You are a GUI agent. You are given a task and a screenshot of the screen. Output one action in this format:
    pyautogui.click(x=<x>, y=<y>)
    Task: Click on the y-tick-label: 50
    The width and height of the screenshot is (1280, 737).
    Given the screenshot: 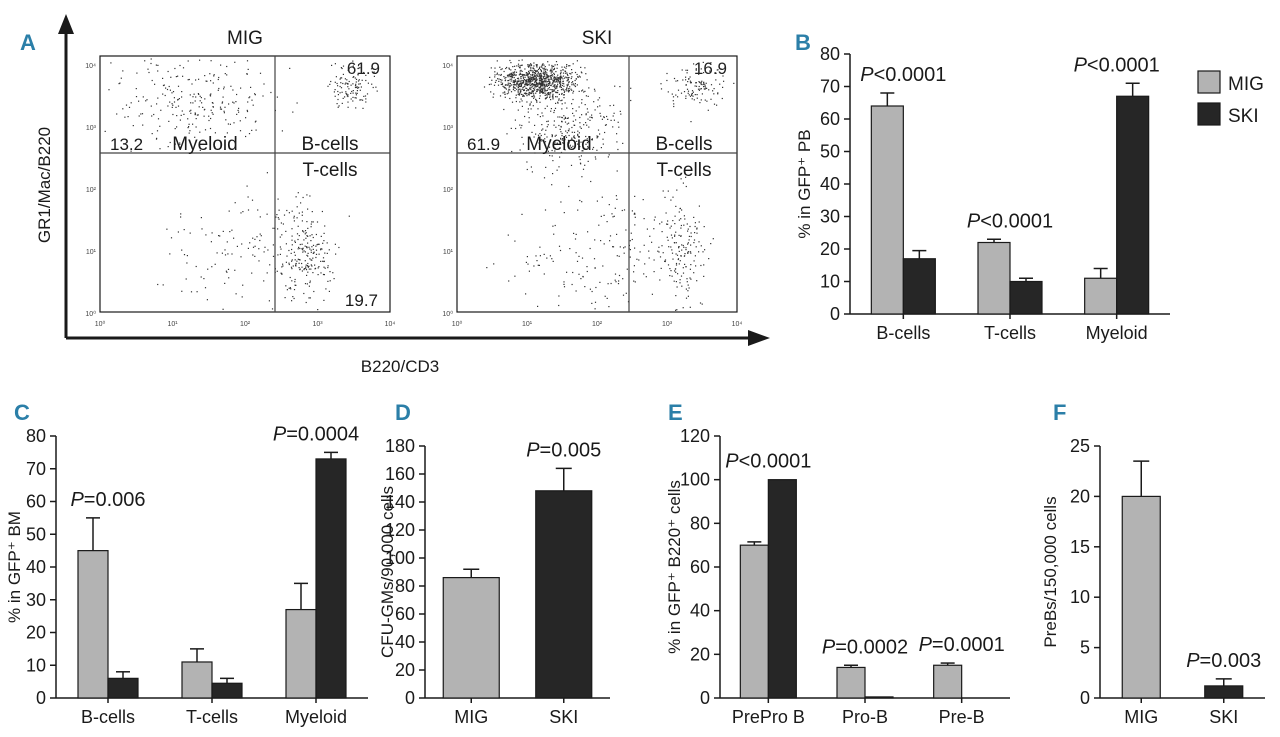 What is the action you would take?
    pyautogui.click(x=36, y=534)
    